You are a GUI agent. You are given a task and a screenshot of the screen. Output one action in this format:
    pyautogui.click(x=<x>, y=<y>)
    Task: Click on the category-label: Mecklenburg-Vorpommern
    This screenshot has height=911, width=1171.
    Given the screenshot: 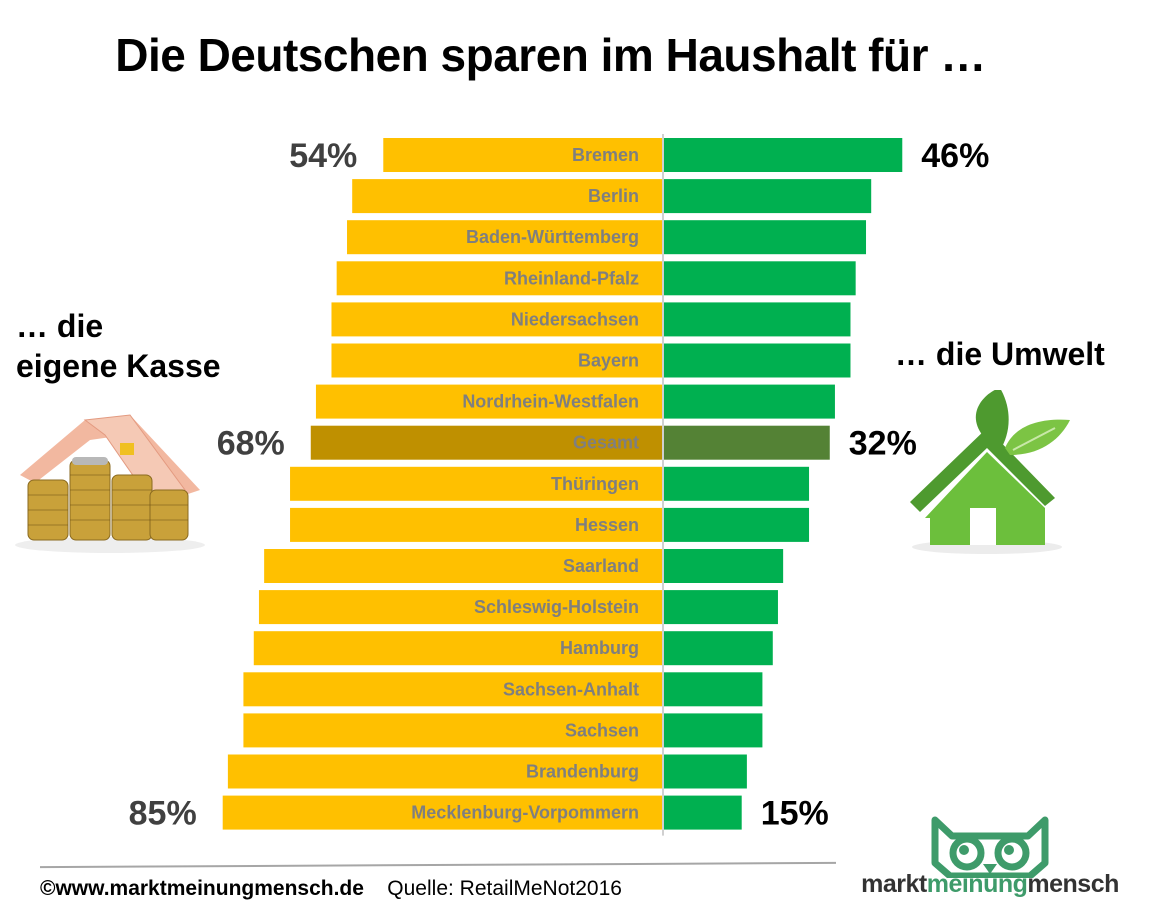 What is the action you would take?
    pyautogui.click(x=525, y=813)
    